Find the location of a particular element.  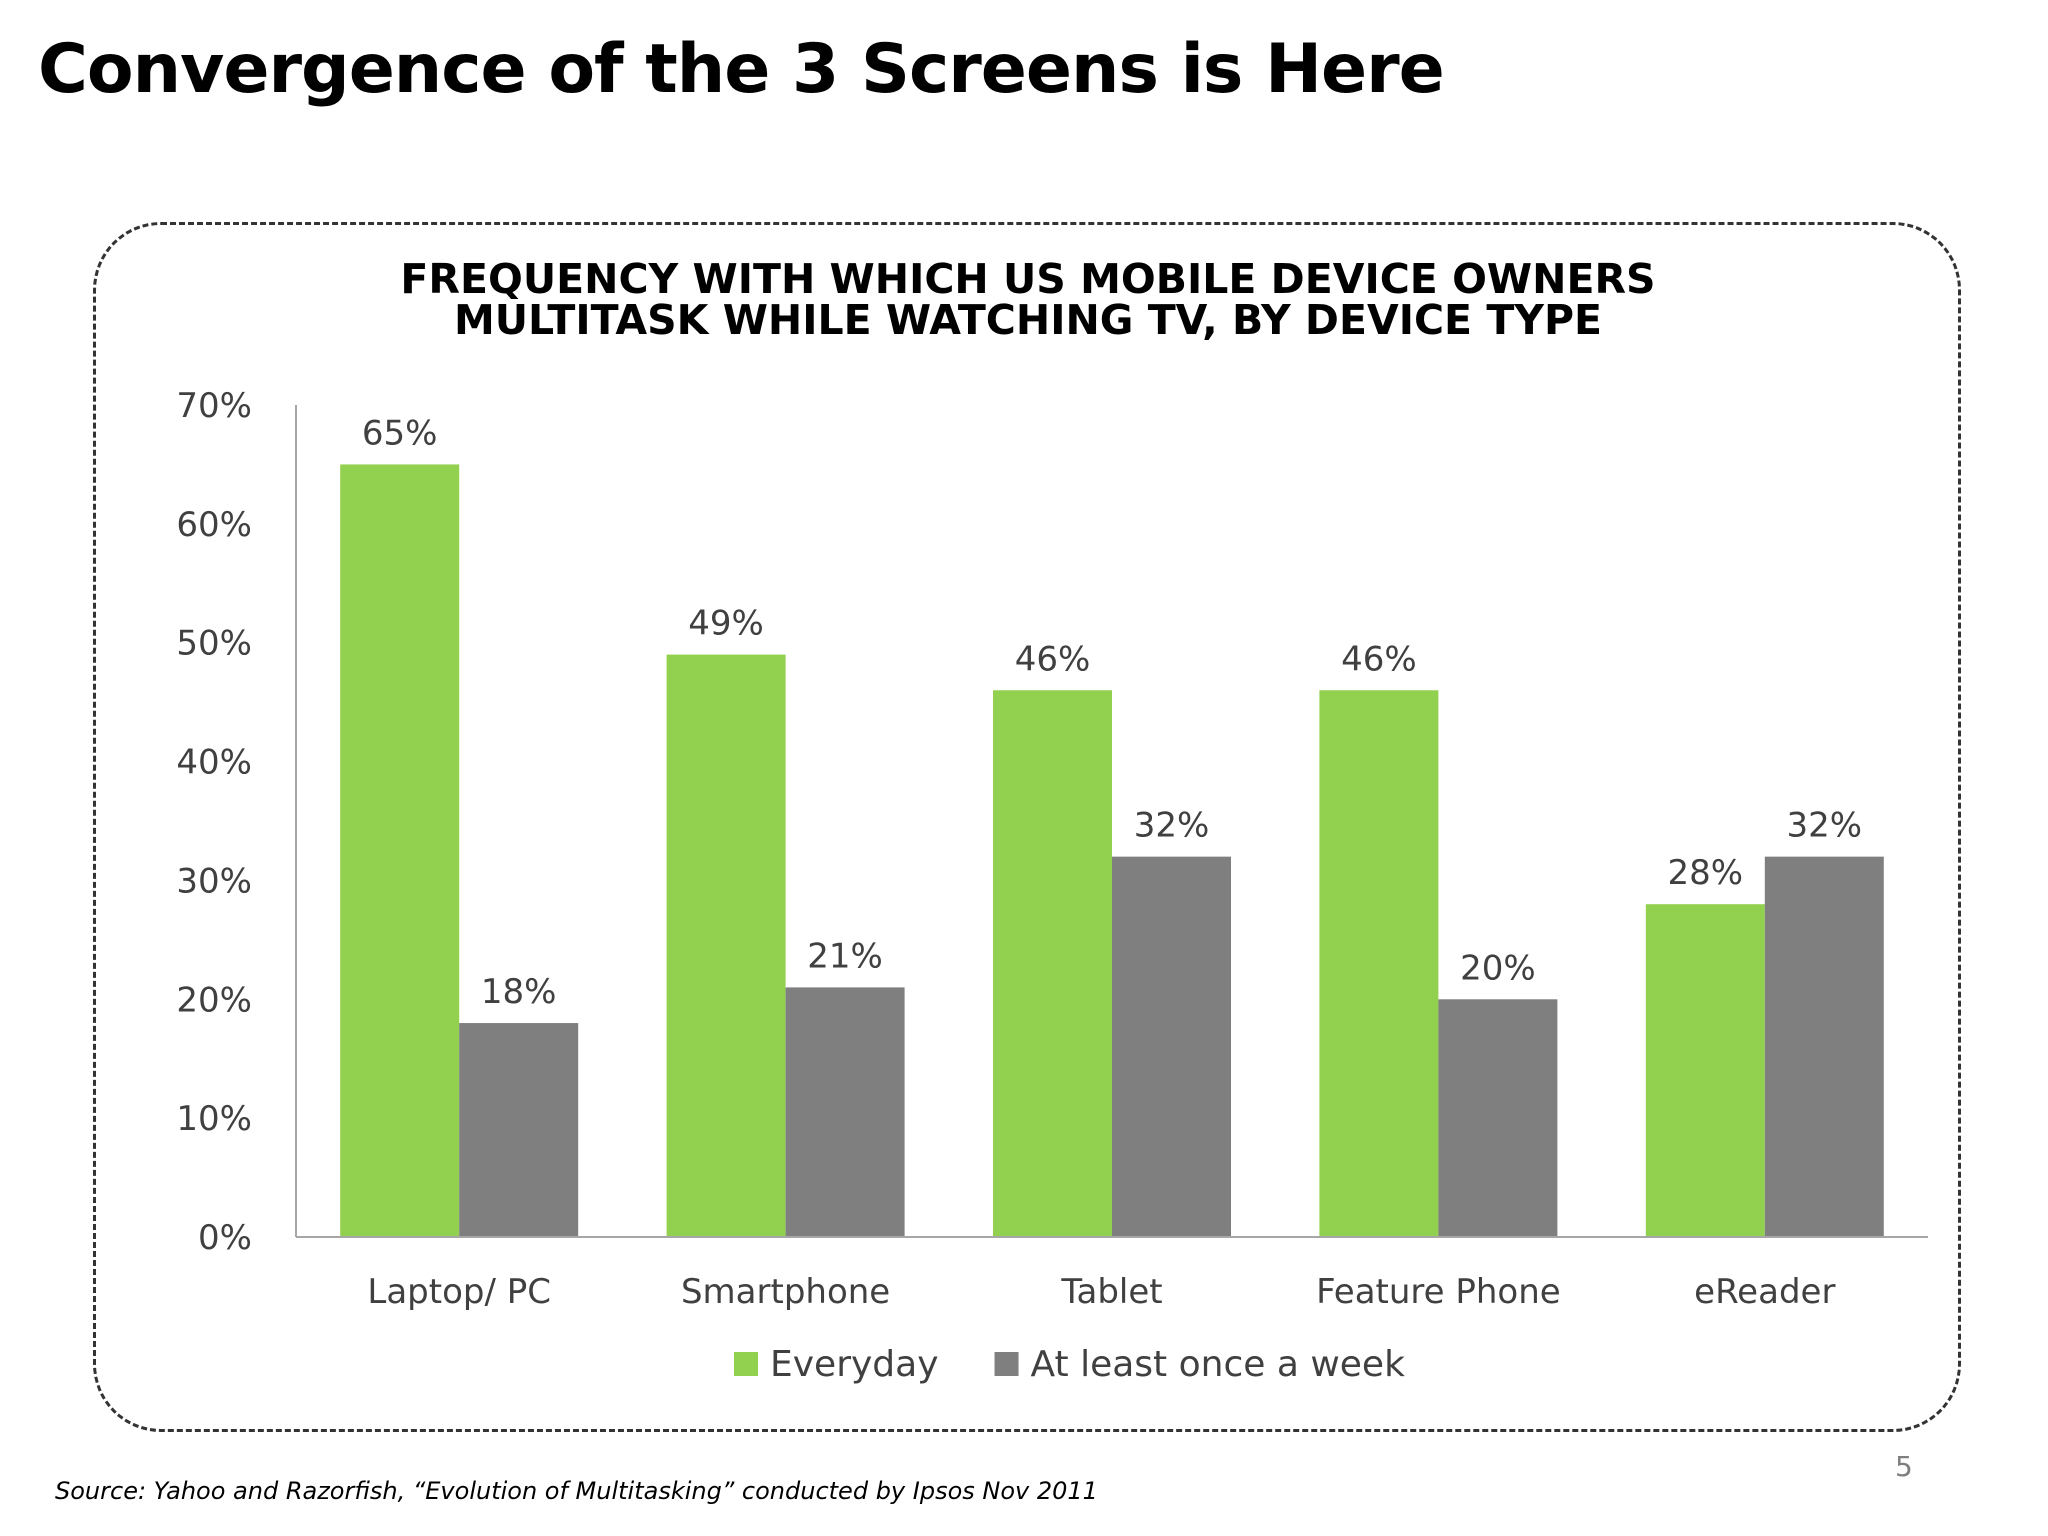

legend-label: Everyday is located at coordinates (854, 1364).